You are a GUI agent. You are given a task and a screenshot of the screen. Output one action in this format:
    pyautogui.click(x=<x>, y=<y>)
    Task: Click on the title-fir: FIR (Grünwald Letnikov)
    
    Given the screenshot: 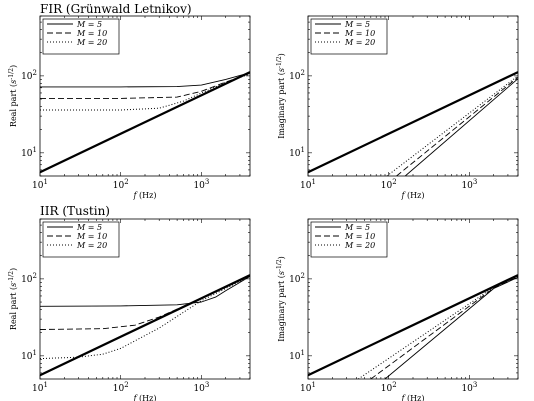 What is the action you would take?
    pyautogui.click(x=116, y=9)
    